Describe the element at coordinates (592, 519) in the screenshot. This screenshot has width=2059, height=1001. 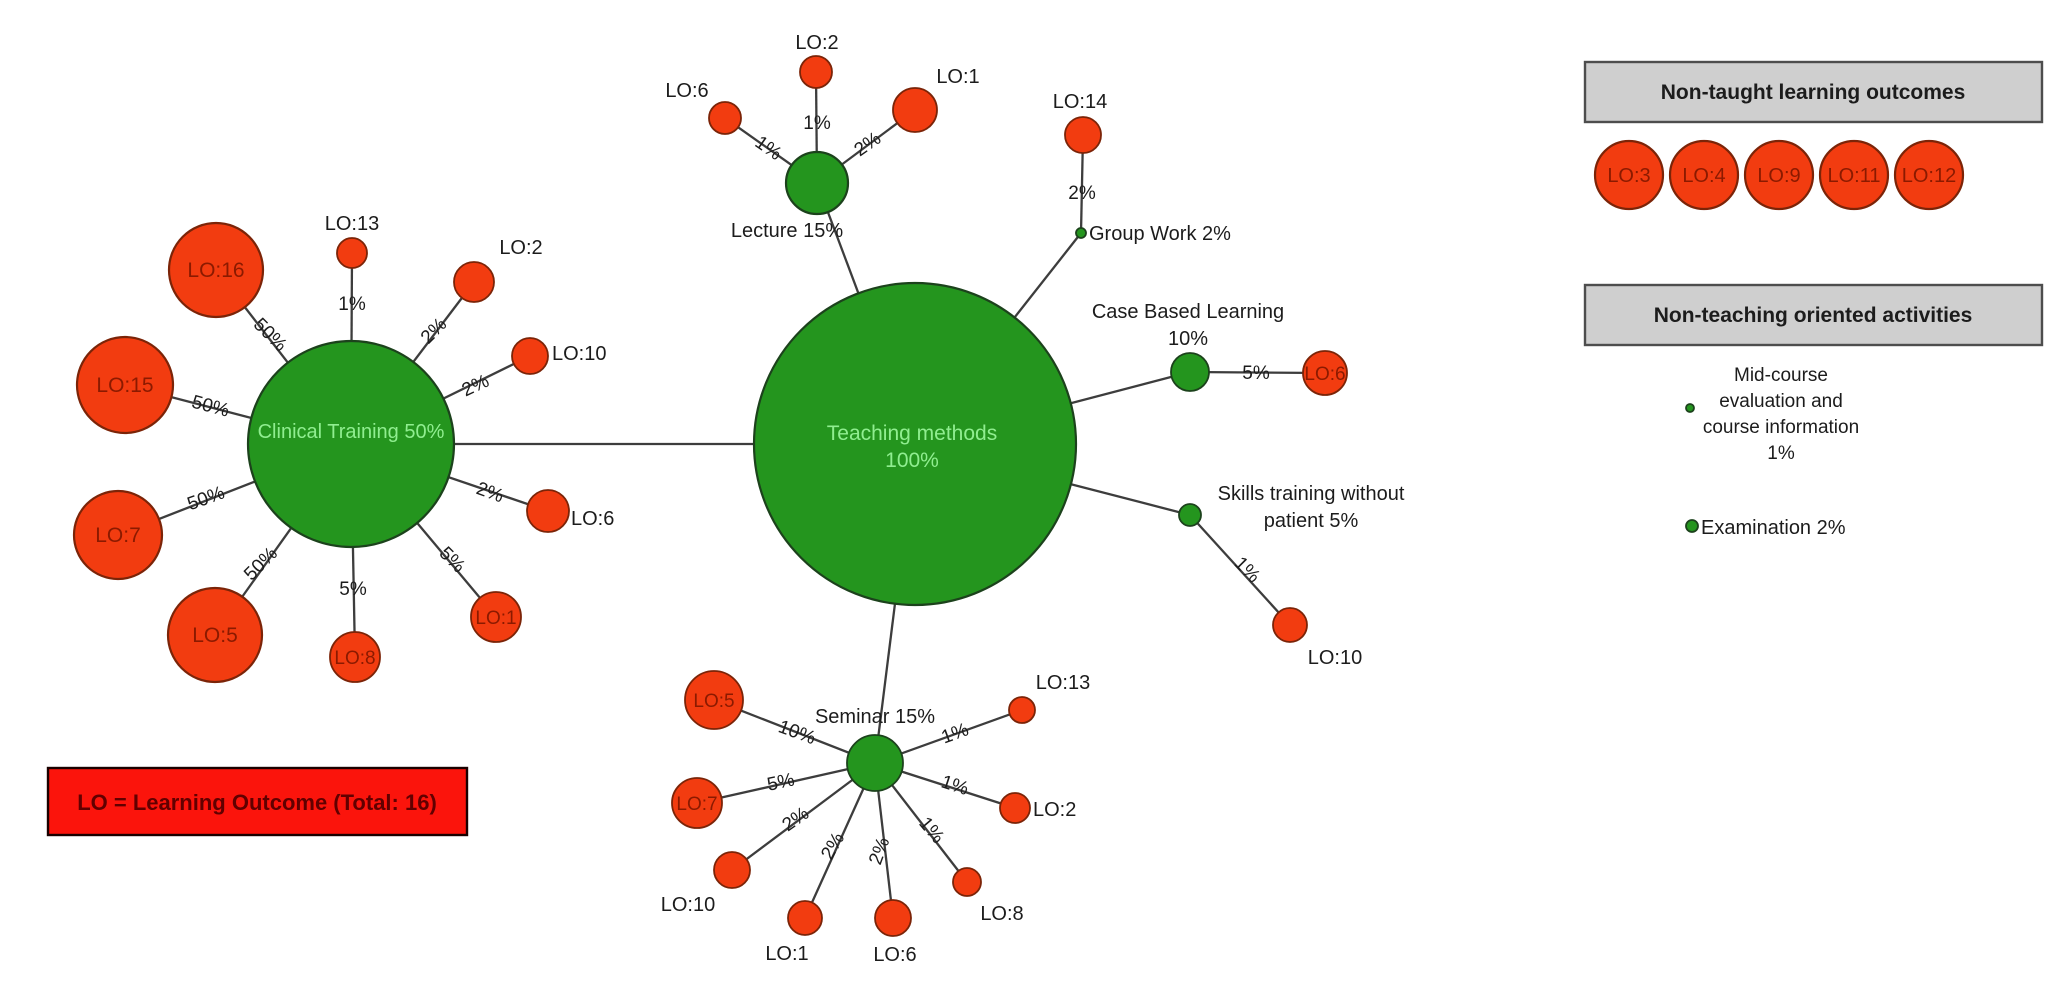
I see `node-label-clin-lo6: LO:6` at that location.